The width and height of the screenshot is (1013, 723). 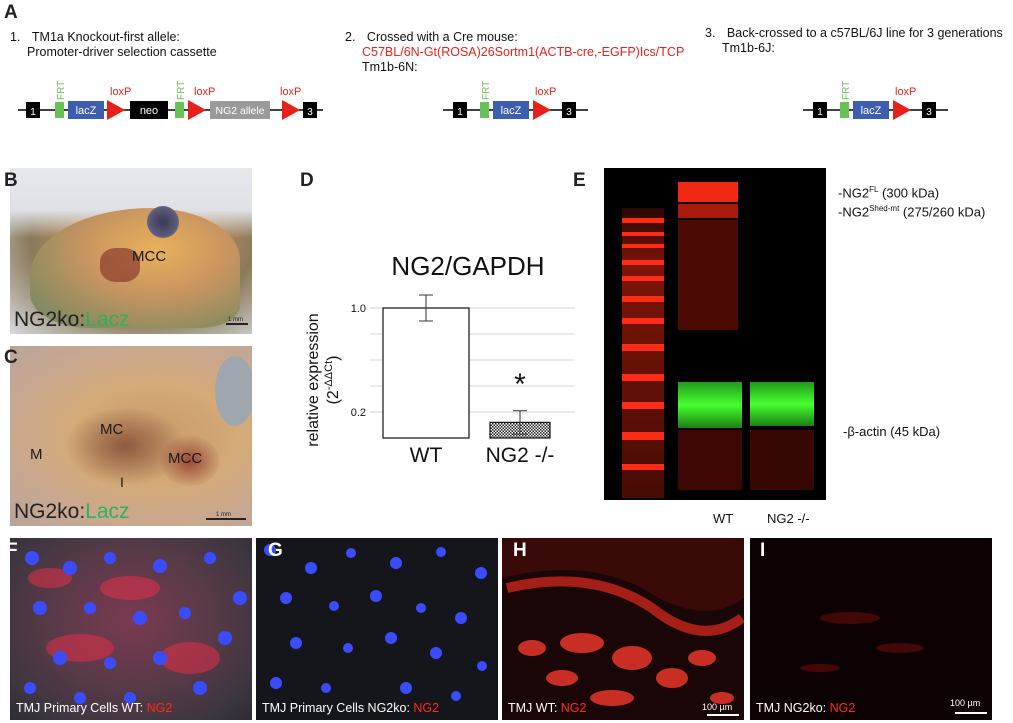 I want to click on panel-c-ng2ko-label: NG2ko:Lacz, so click(x=72, y=512).